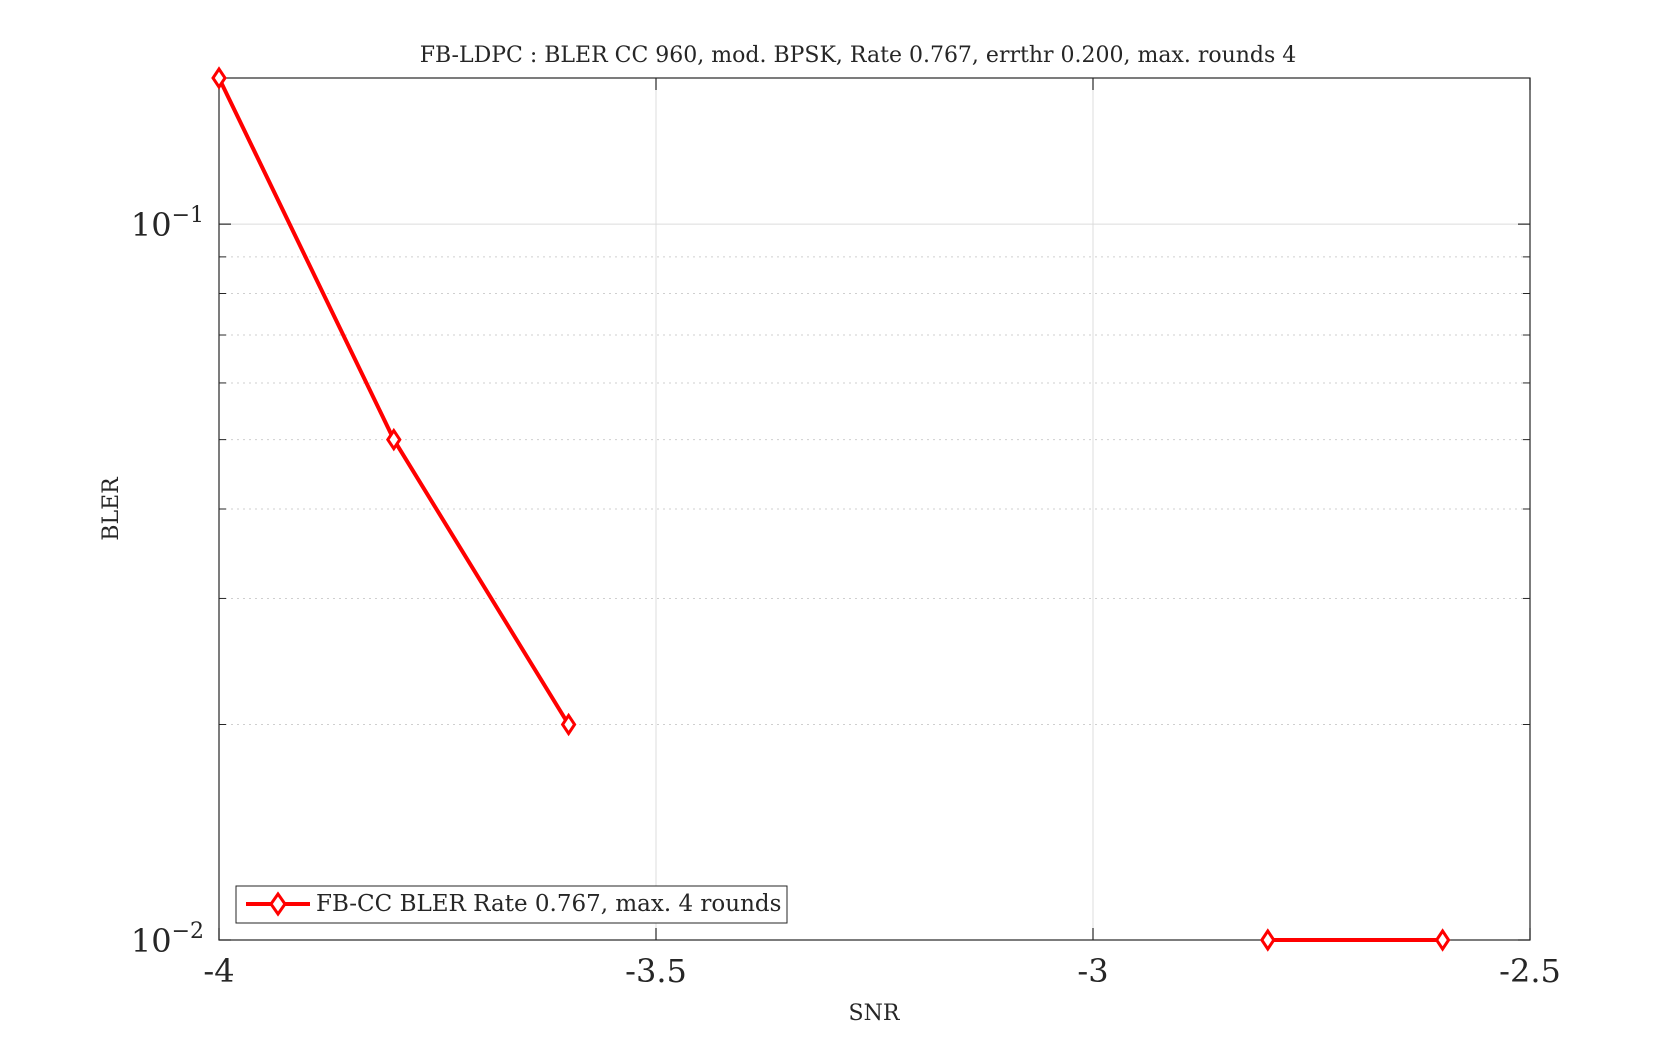 This screenshot has width=1667, height=1042. What do you see at coordinates (656, 971) in the screenshot?
I see `x-tick-label: -3.5` at bounding box center [656, 971].